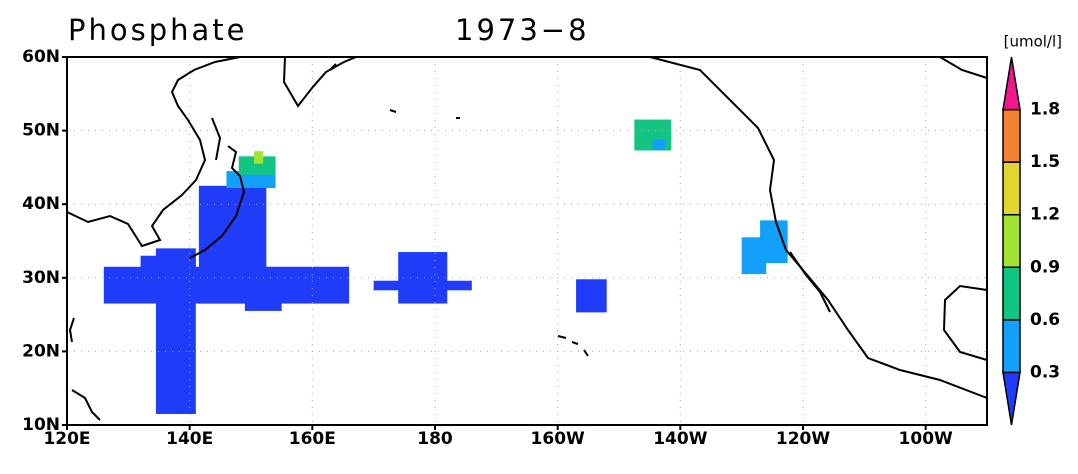 This screenshot has height=474, width=1078. Describe the element at coordinates (926, 439) in the screenshot. I see `lon-tick-label: 100W` at that location.